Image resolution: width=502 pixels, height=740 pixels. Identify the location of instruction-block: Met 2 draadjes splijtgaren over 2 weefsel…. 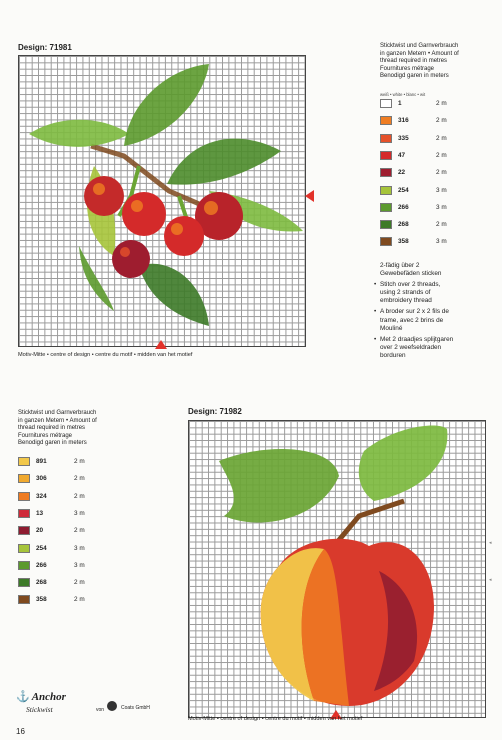
(437, 347).